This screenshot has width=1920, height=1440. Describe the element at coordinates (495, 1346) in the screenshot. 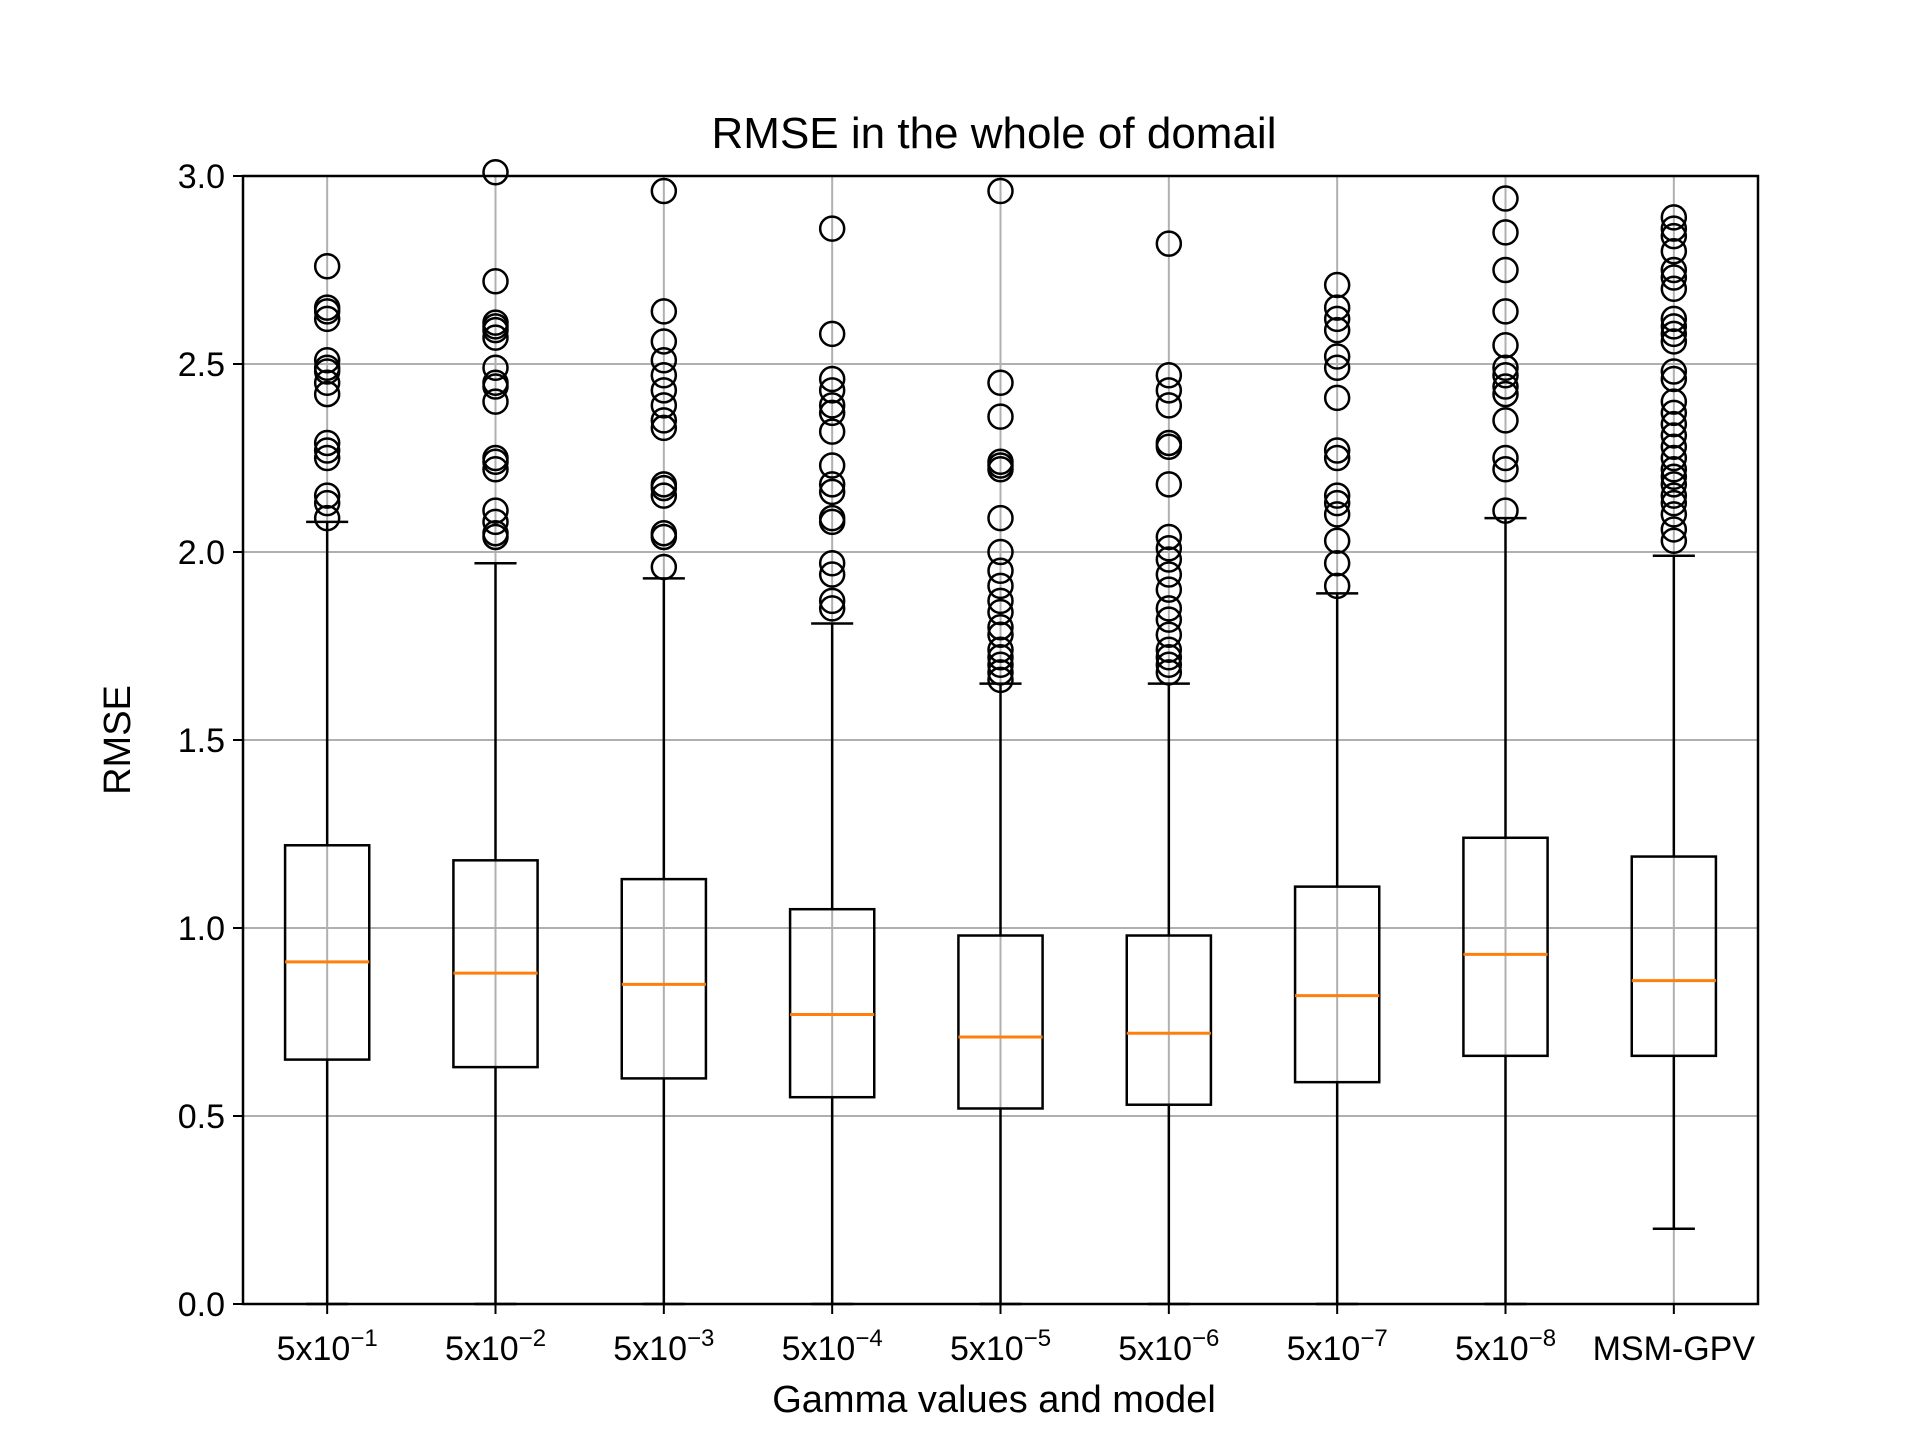

I see `x-tick-label: 5x10⁻²` at that location.